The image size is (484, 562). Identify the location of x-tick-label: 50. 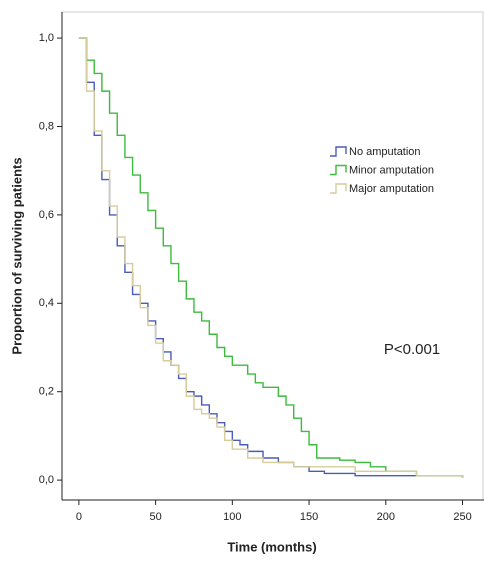
(155, 517).